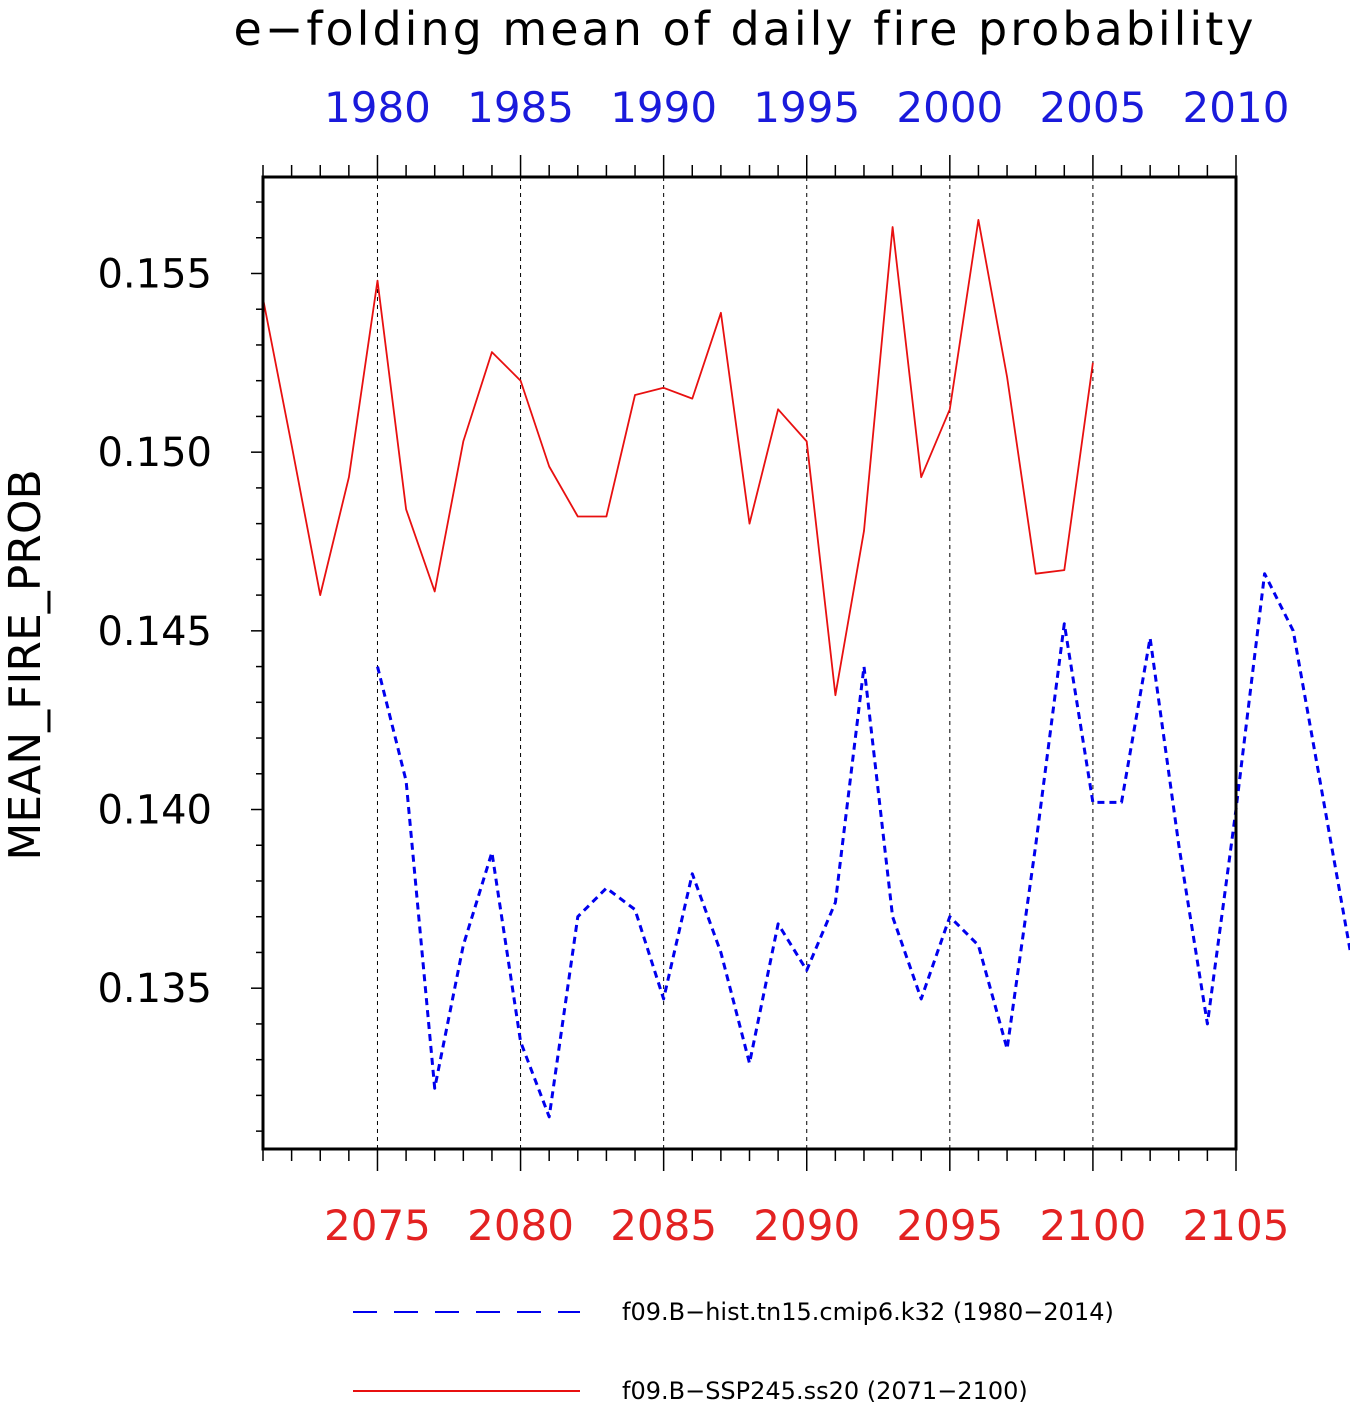  What do you see at coordinates (806, 1225) in the screenshot?
I see `x-bottom-tick-label: 2090` at bounding box center [806, 1225].